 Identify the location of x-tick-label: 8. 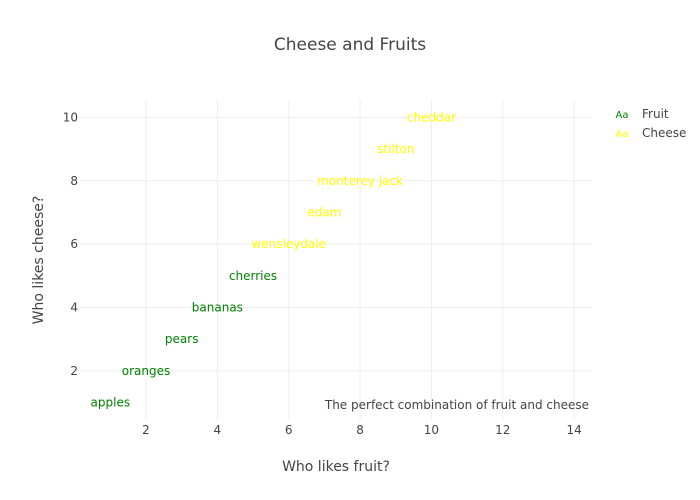
(360, 430).